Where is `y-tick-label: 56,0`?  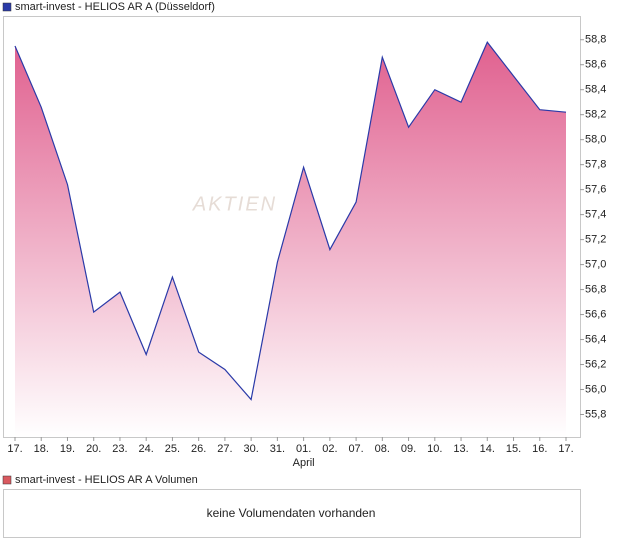 y-tick-label: 56,0 is located at coordinates (595, 389).